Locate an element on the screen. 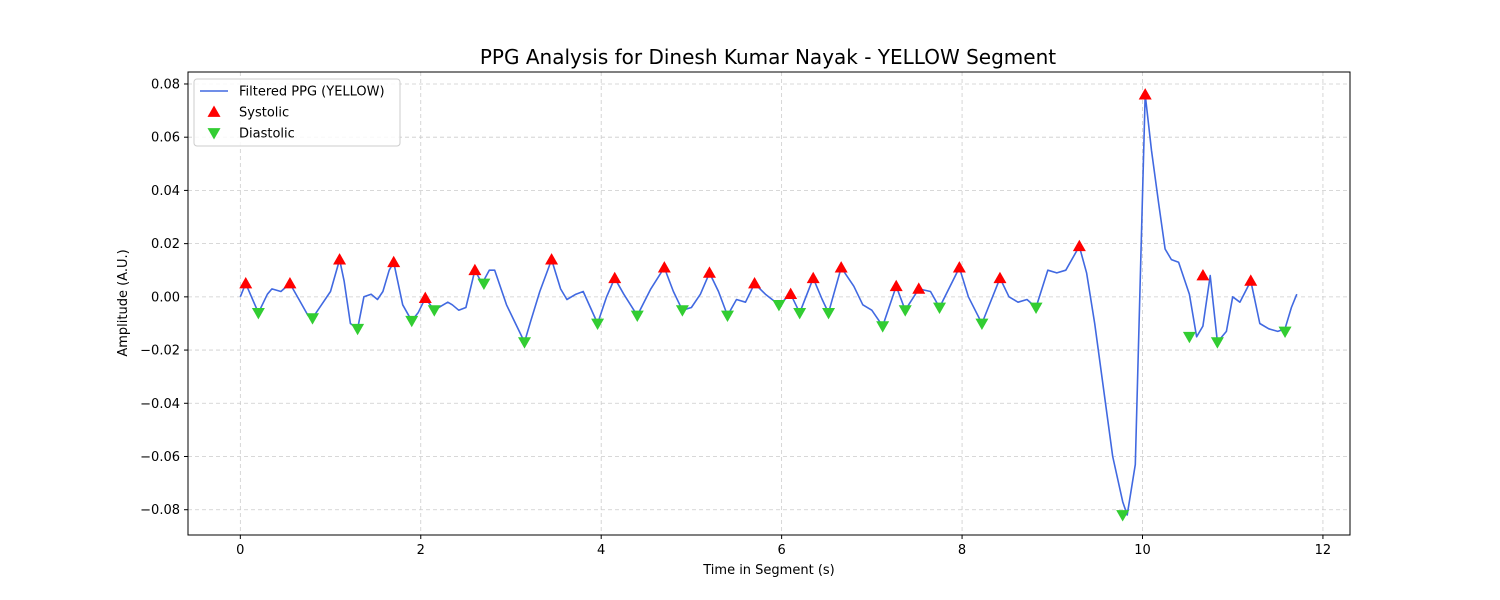  y-tick-label: −0.02 is located at coordinates (160, 351).